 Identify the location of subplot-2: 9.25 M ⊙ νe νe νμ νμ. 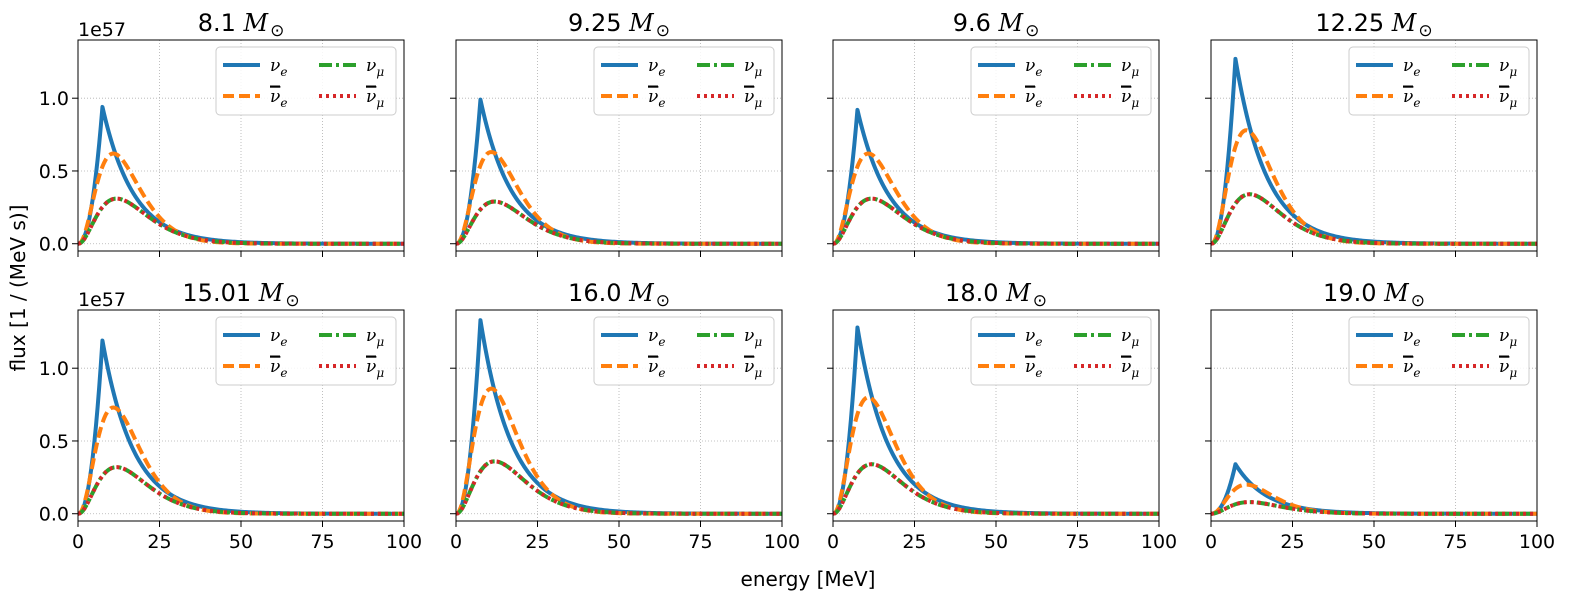
(616, 133).